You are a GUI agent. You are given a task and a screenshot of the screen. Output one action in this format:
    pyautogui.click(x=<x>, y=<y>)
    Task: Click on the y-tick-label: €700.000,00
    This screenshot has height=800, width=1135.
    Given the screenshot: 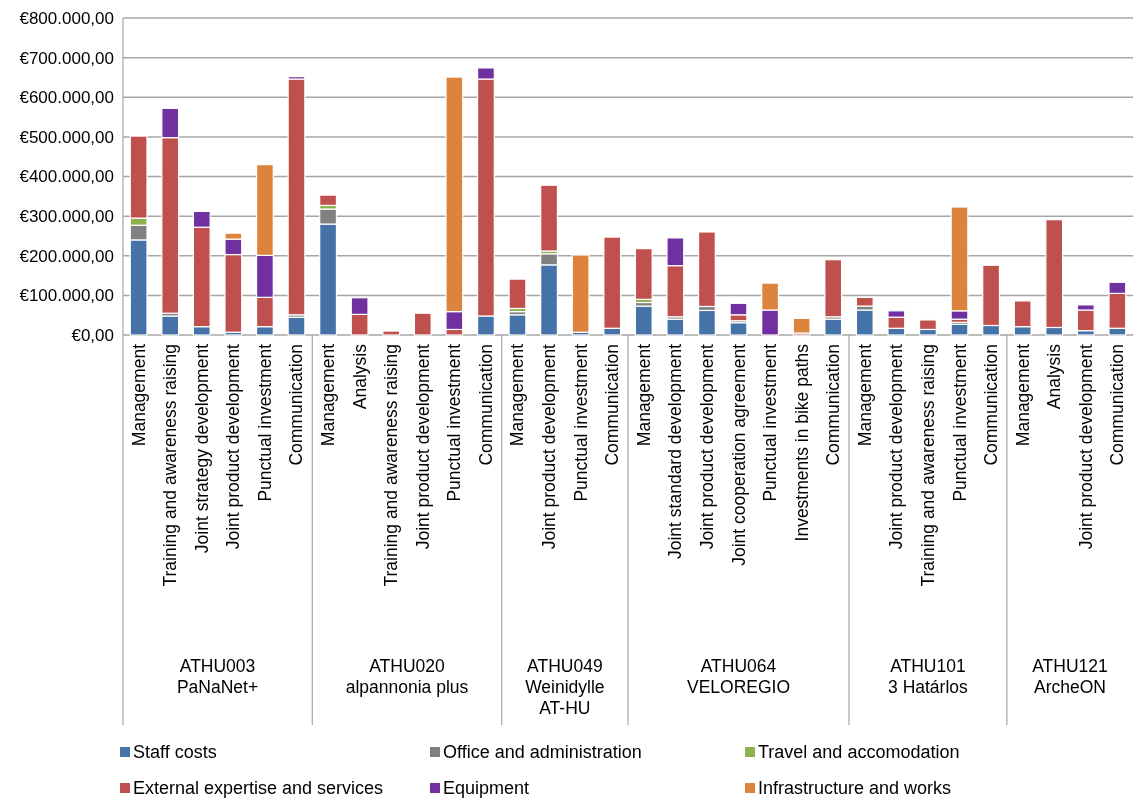 What is the action you would take?
    pyautogui.click(x=66, y=58)
    